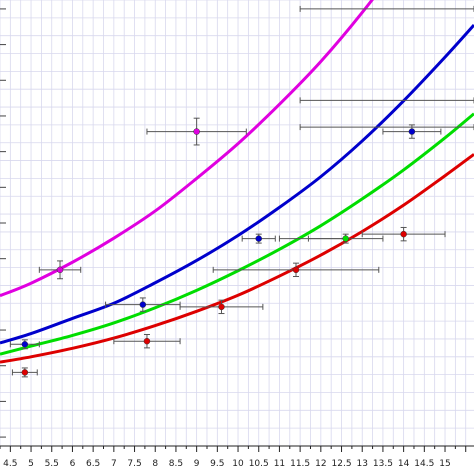  What do you see at coordinates (320, 464) in the screenshot?
I see `x-tick-label: 12` at bounding box center [320, 464].